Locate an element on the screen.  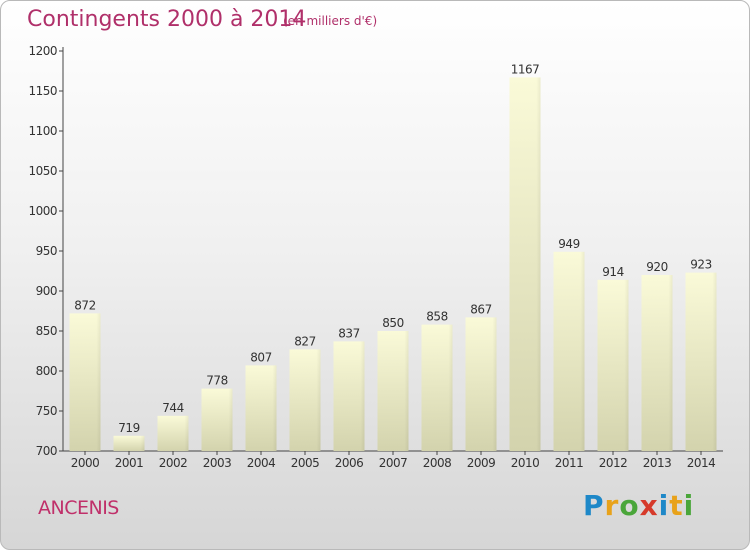
data-label: 827 is located at coordinates (304, 341).